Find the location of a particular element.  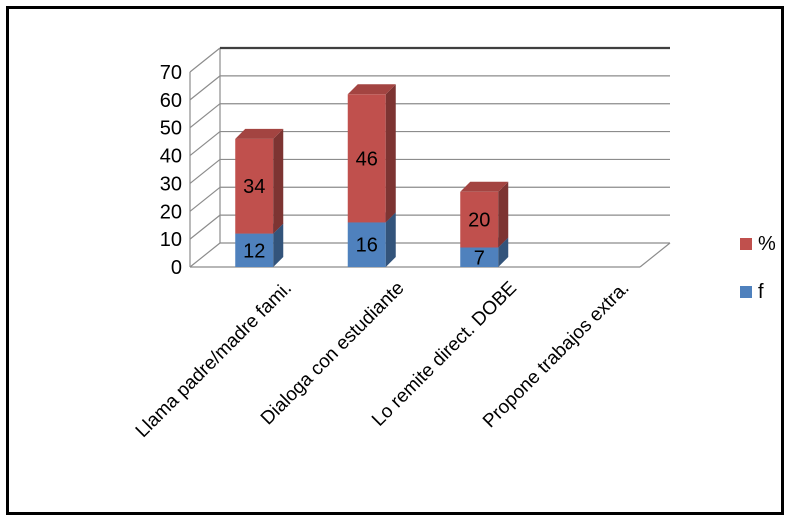

y-tick-label: 0 is located at coordinates (176, 268).